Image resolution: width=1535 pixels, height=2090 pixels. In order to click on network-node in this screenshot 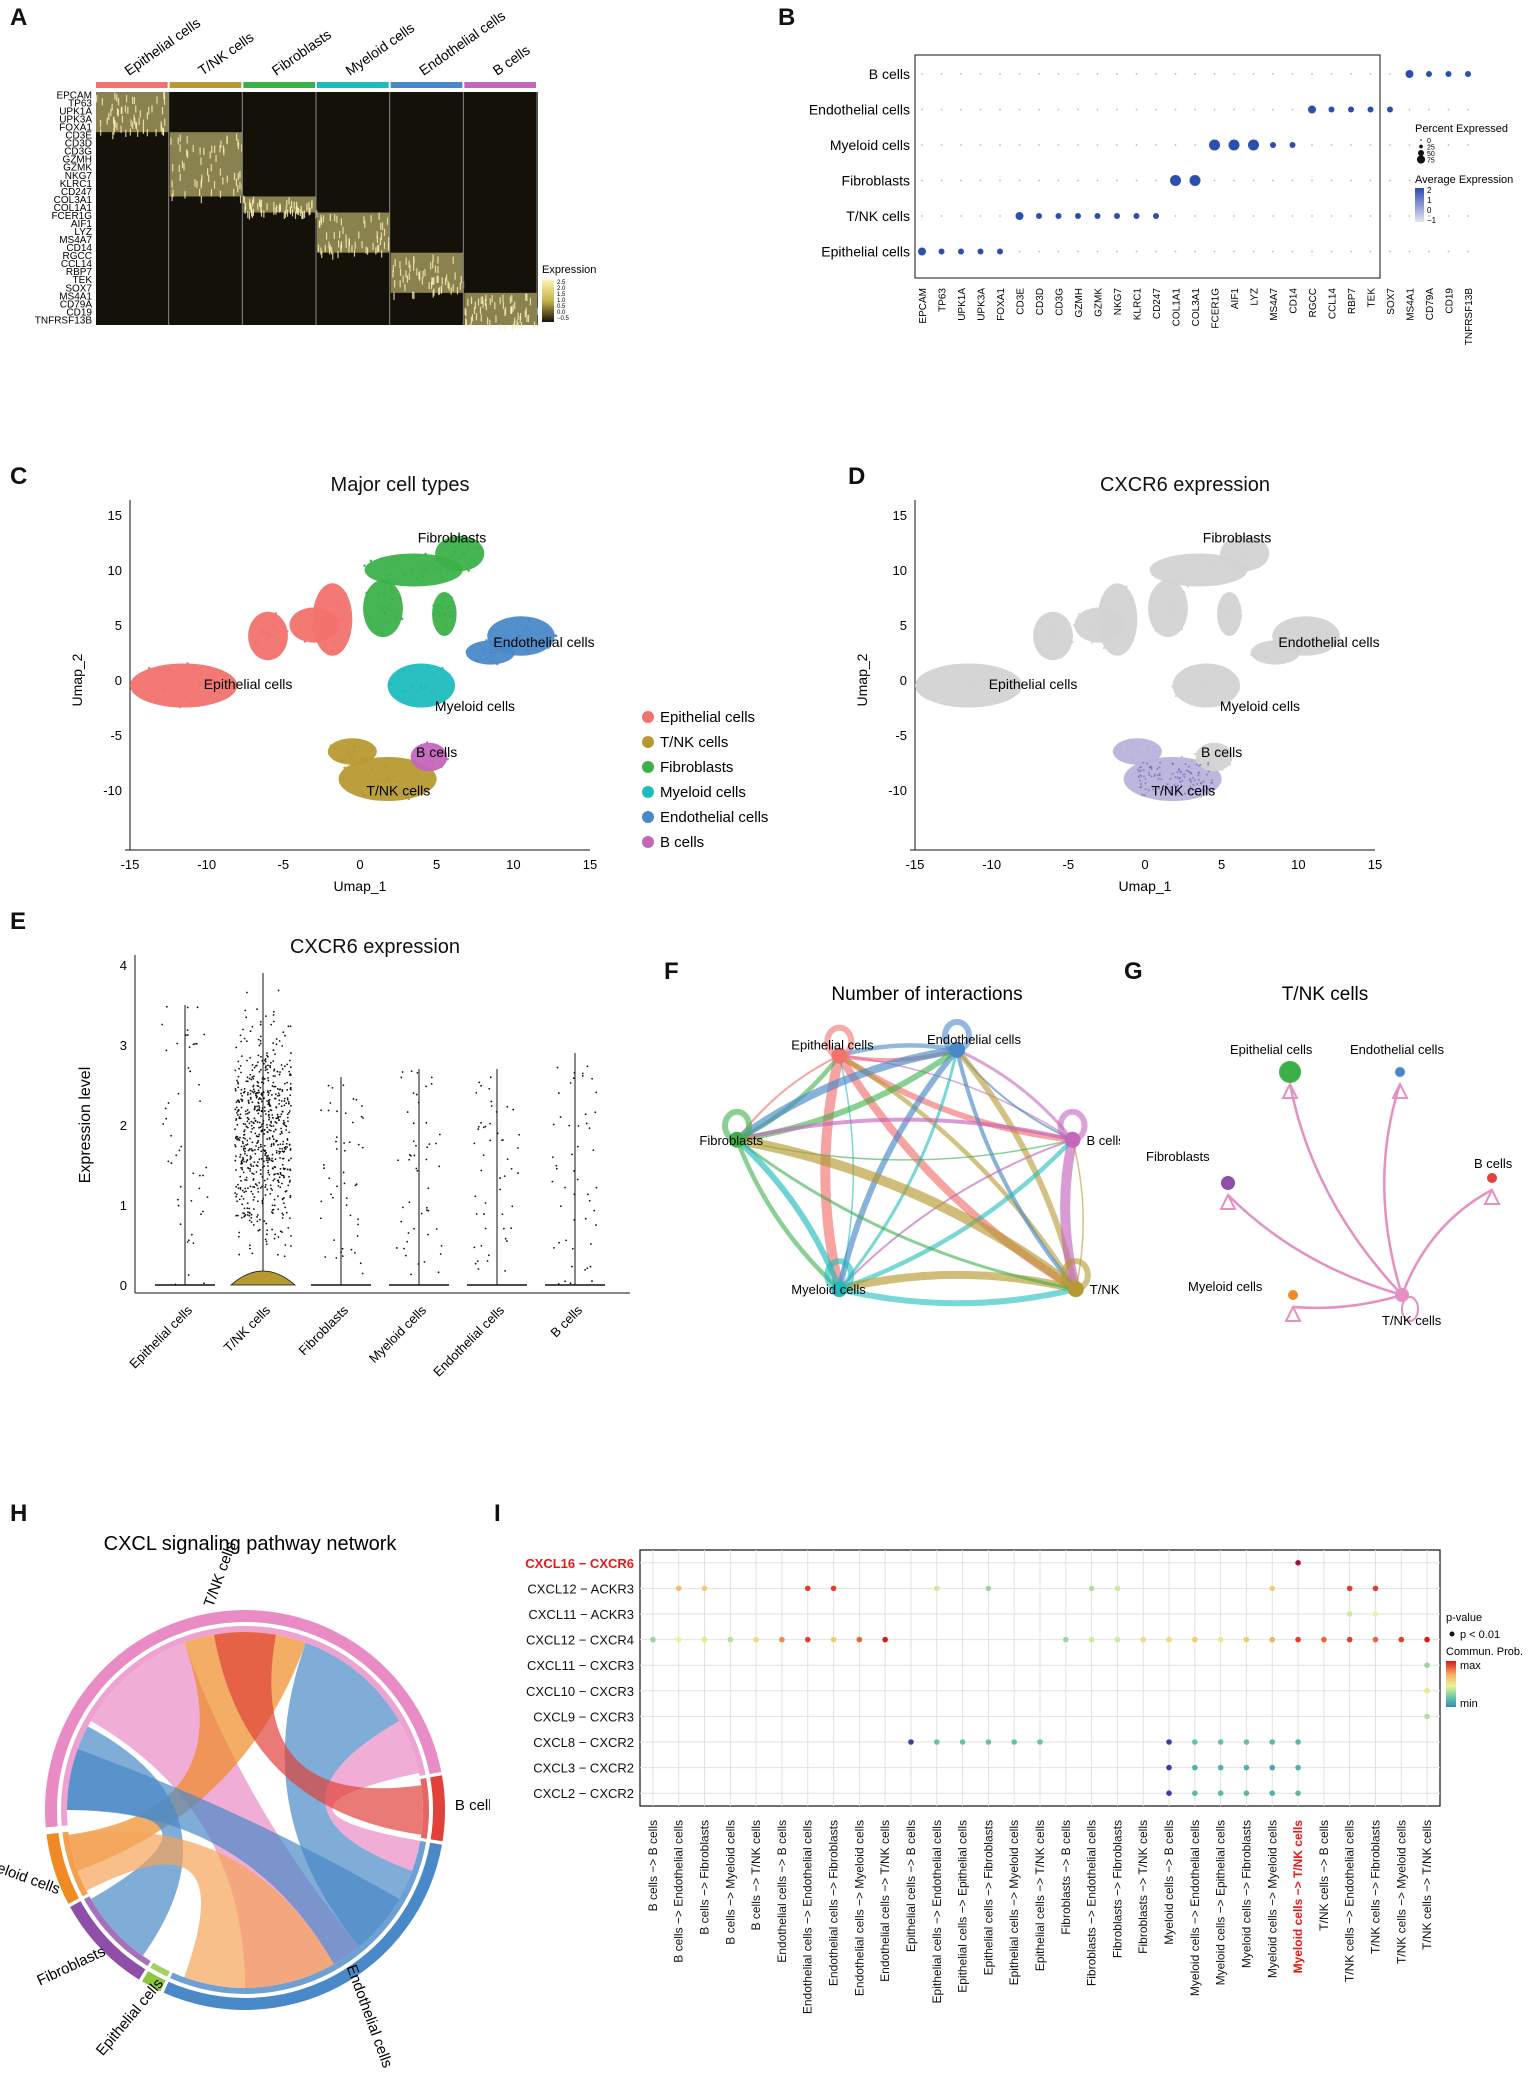, I will do `click(1402, 1295)`.